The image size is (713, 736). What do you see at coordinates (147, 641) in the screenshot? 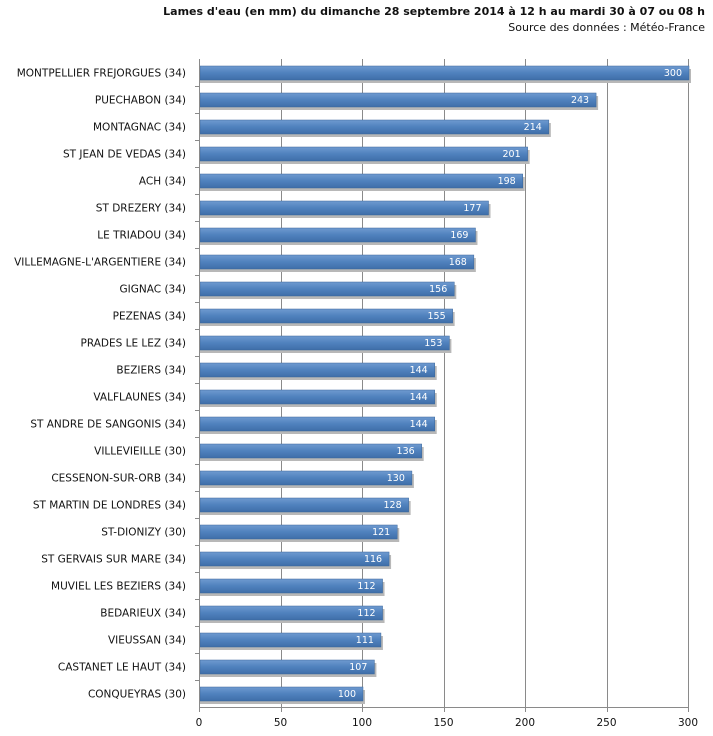
I see `category-label: VIEUSSAN (34)` at bounding box center [147, 641].